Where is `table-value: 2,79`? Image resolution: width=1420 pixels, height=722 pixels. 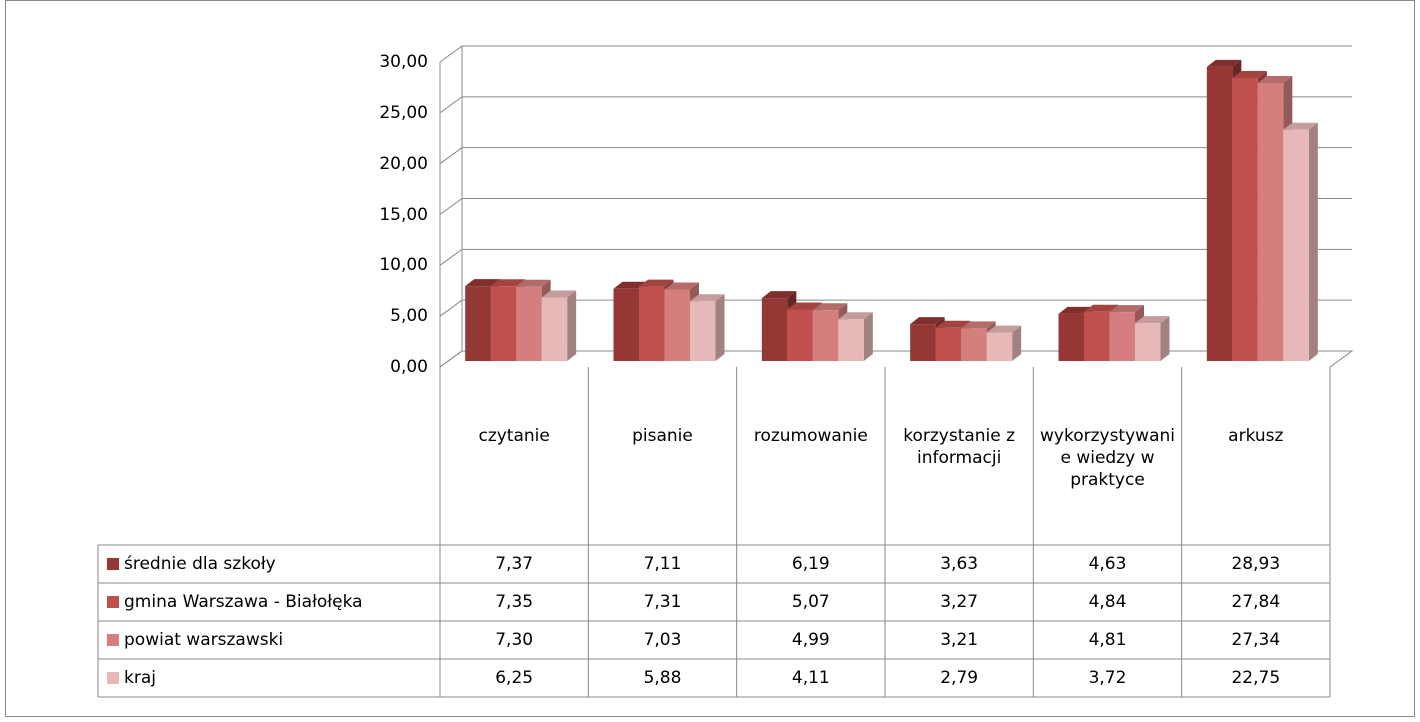
table-value: 2,79 is located at coordinates (959, 678).